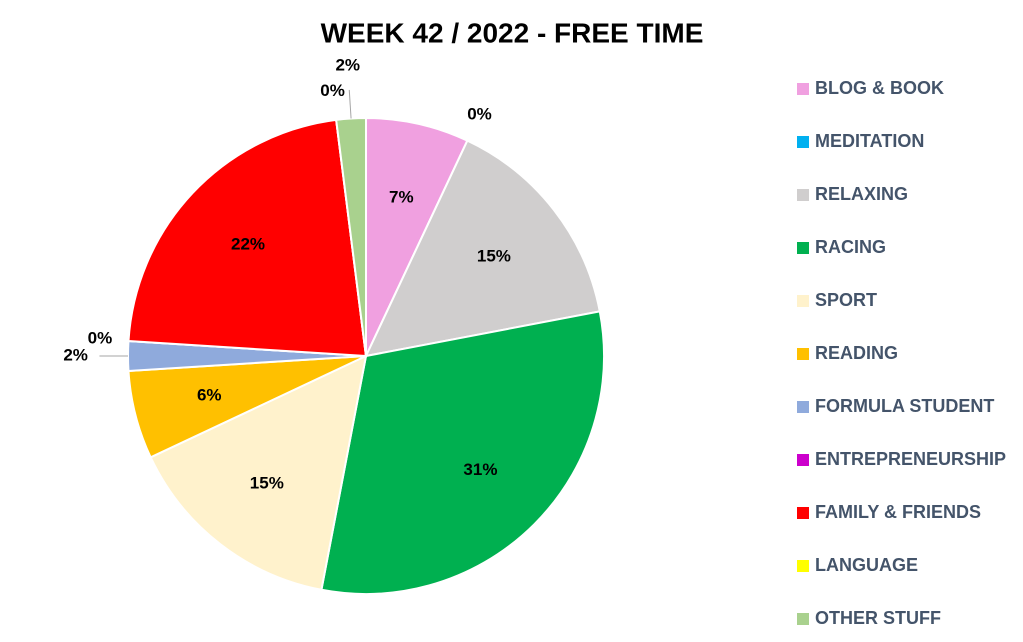  What do you see at coordinates (512, 32) in the screenshot?
I see `chart-title: WEEK 42 / 2022 - FREE TIME` at bounding box center [512, 32].